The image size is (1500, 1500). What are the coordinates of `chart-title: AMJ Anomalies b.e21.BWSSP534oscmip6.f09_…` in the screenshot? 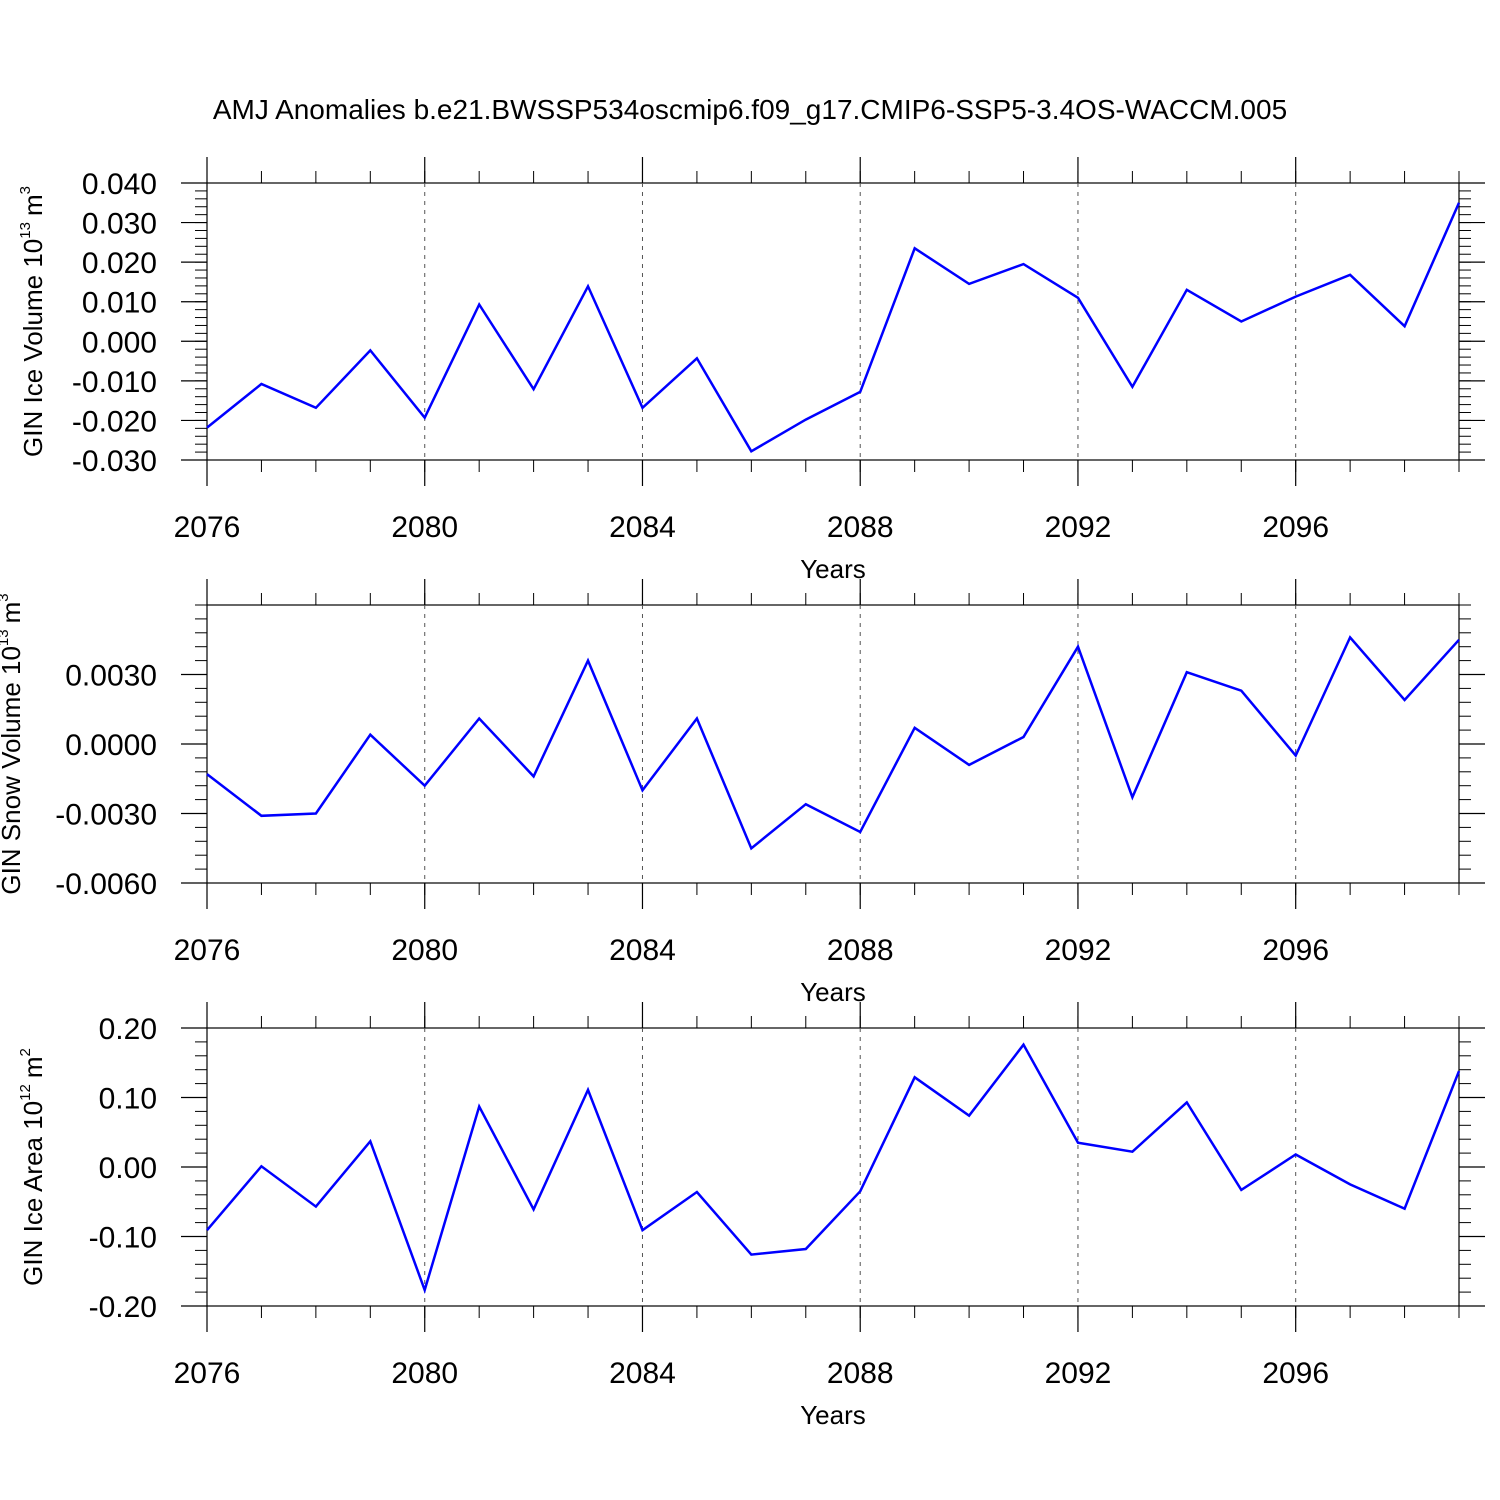 It's located at (750, 109).